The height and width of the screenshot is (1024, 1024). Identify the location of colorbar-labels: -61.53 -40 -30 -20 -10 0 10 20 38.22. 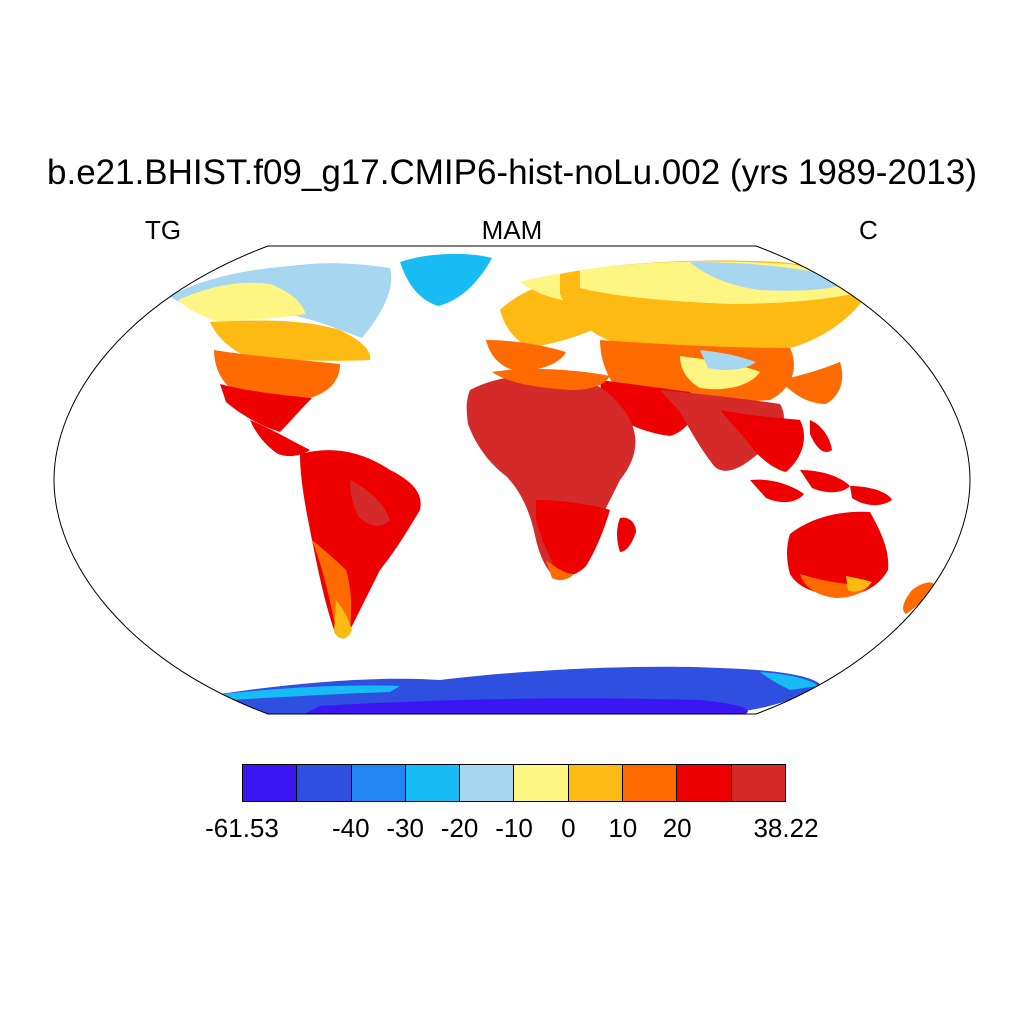
(512, 829).